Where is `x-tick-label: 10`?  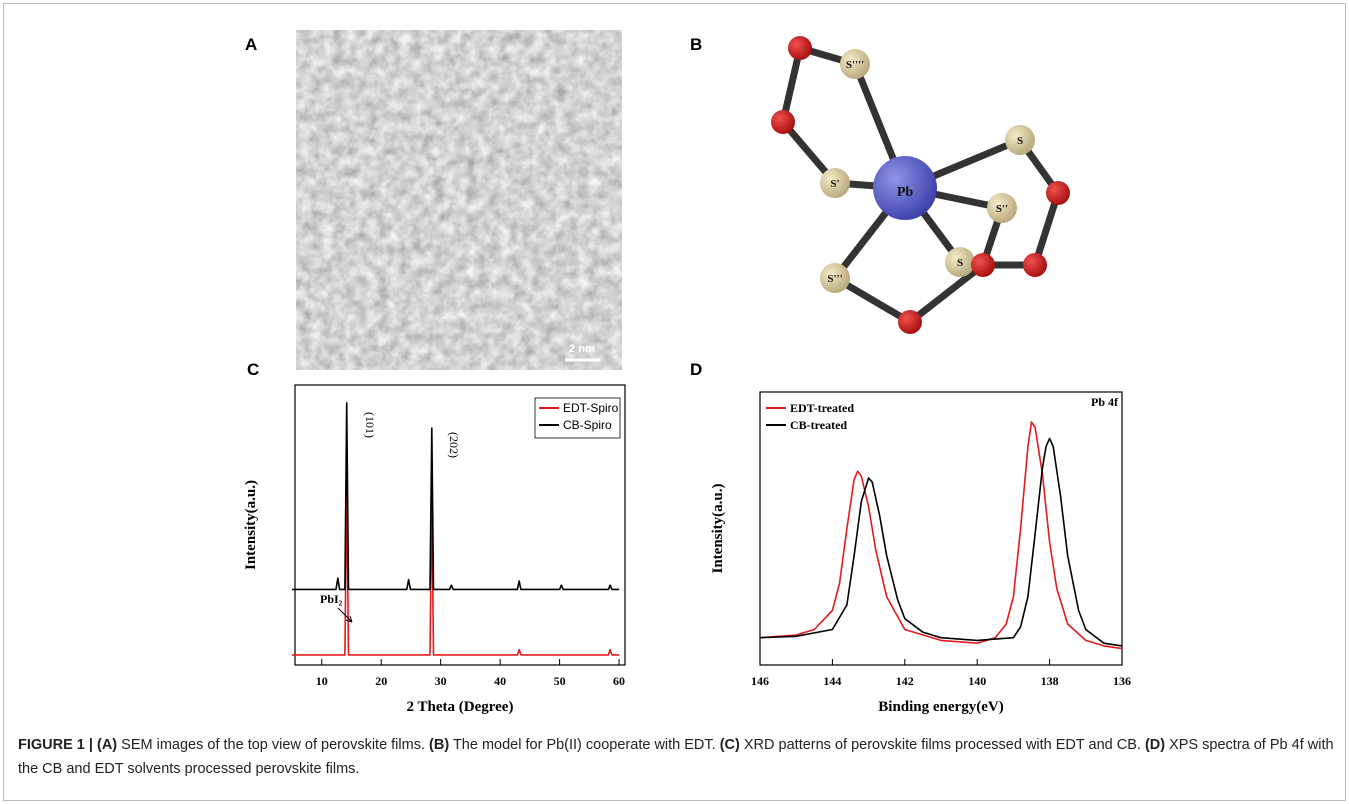 x-tick-label: 10 is located at coordinates (322, 681).